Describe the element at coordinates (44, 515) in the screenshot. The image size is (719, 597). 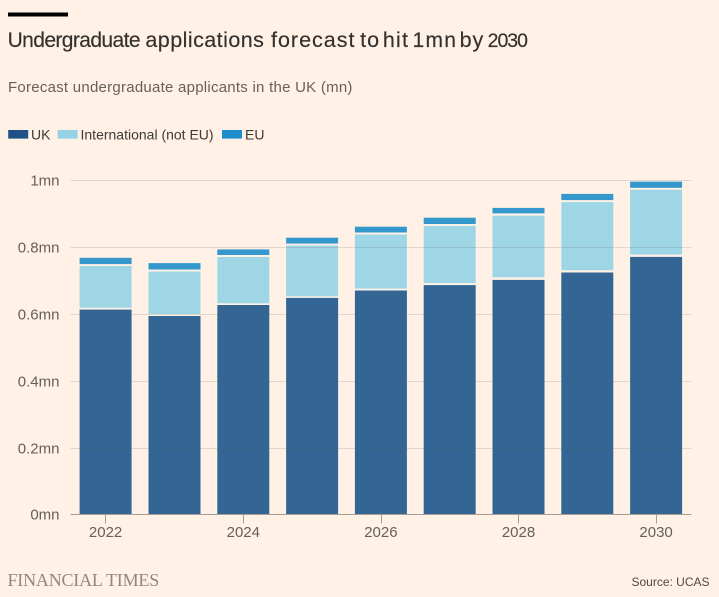
I see `svg-text: 0mn` at that location.